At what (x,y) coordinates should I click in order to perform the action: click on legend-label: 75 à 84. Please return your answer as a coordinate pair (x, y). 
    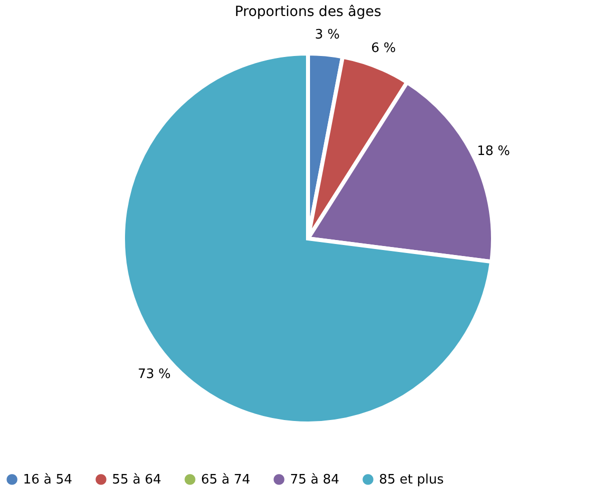
    Looking at the image, I should click on (315, 480).